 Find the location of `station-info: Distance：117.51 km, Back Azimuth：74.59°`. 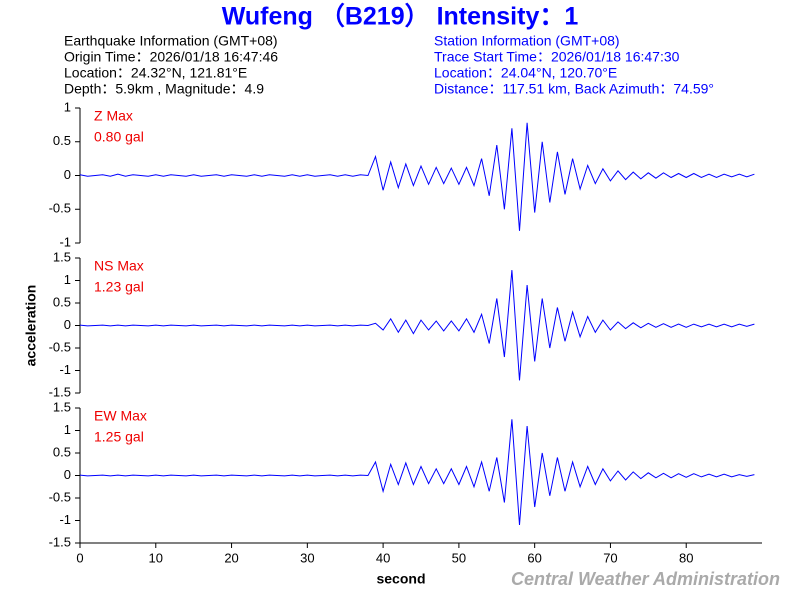

station-info: Distance：117.51 km, Back Azimuth：74.59° is located at coordinates (574, 89).